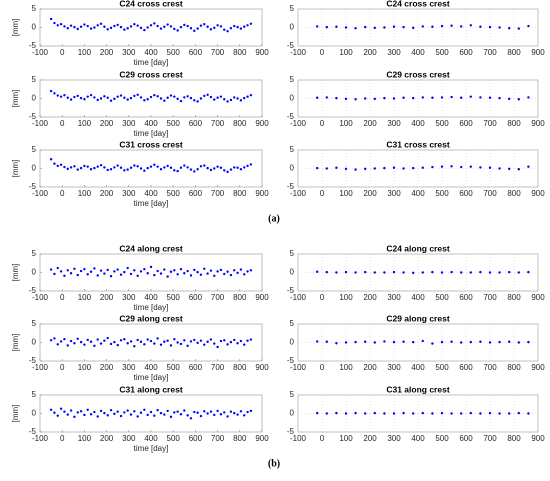 The width and height of the screenshot is (550, 481). What do you see at coordinates (107, 438) in the screenshot?
I see `x-tick-label: 200` at bounding box center [107, 438].